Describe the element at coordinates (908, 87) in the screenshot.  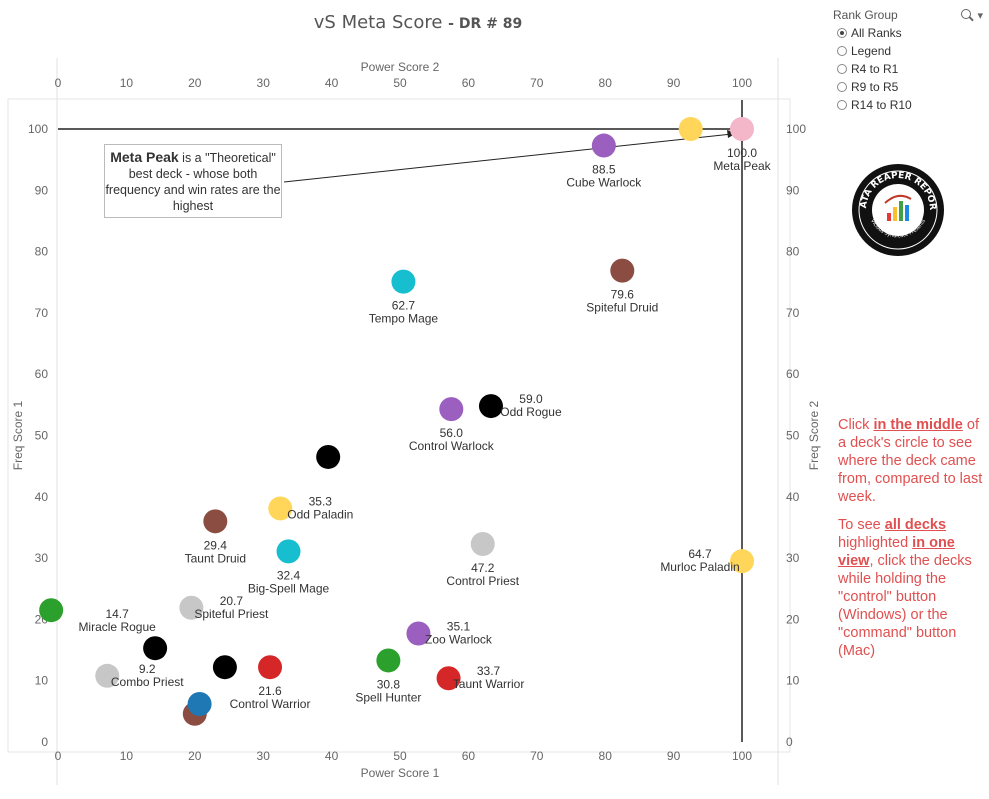
I see `filter-option-r9-to-r5: R9 to R5` at that location.